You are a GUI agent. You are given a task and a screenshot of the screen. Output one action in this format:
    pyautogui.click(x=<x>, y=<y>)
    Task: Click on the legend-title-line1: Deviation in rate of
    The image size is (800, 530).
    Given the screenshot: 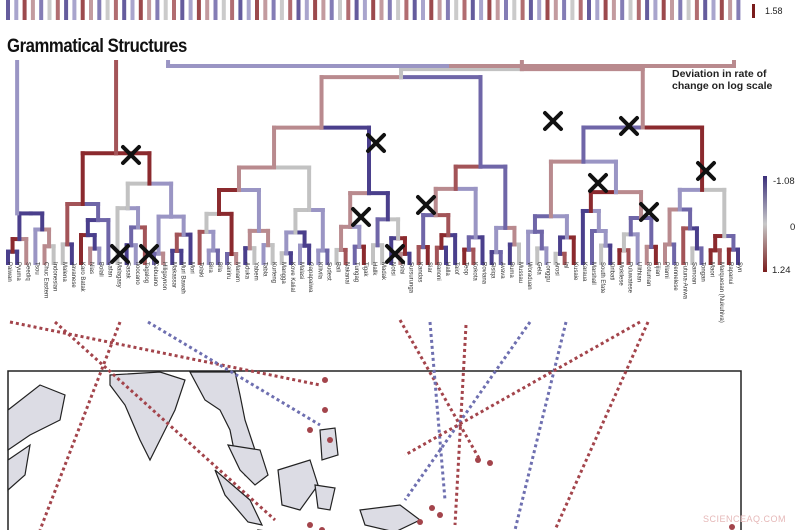 What is the action you would take?
    pyautogui.click(x=719, y=74)
    